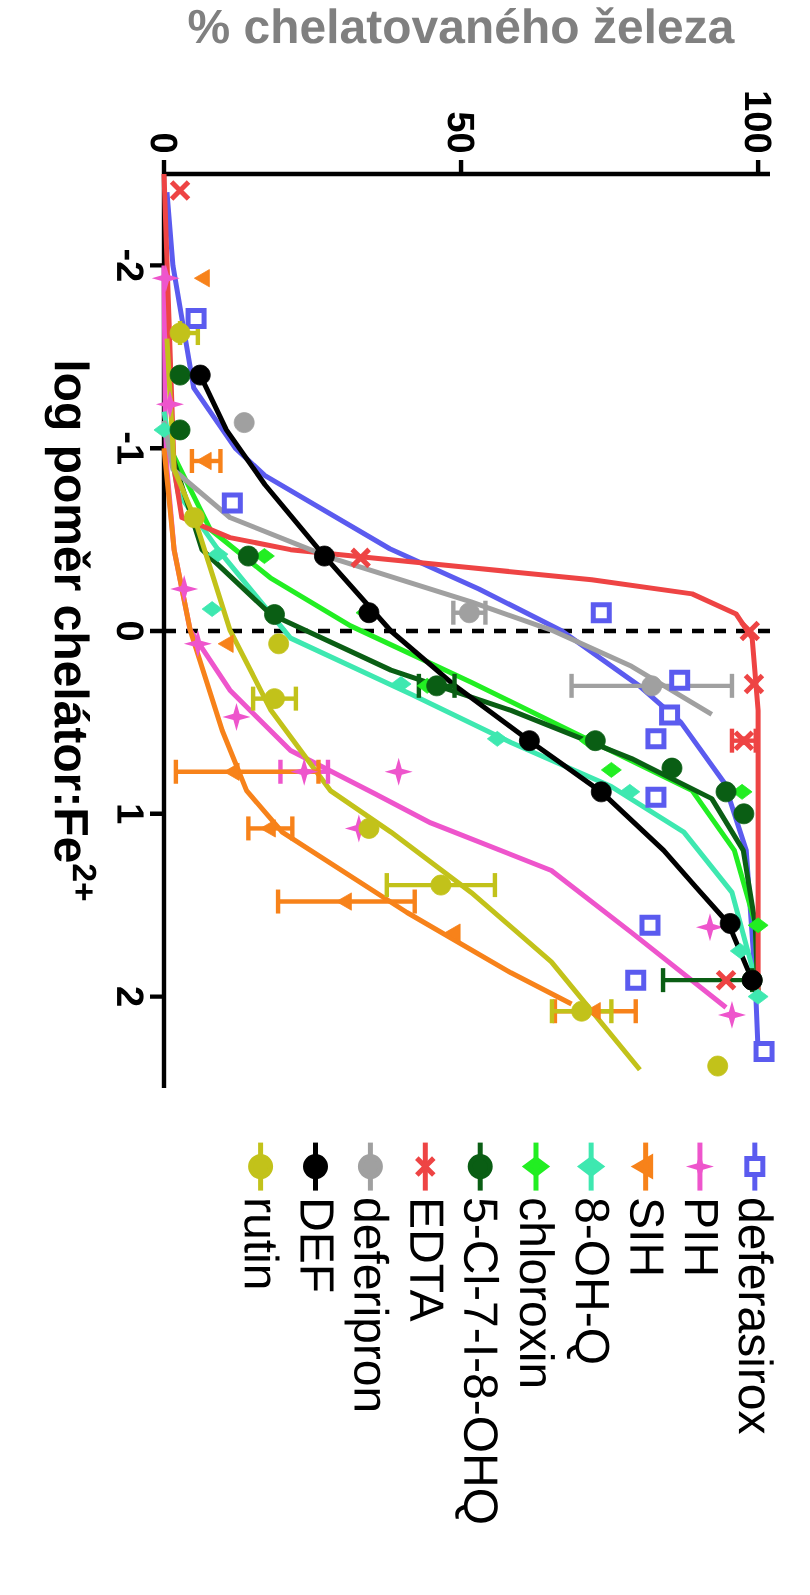  I want to click on legend-label: chloroxin, so click(537, 1293).